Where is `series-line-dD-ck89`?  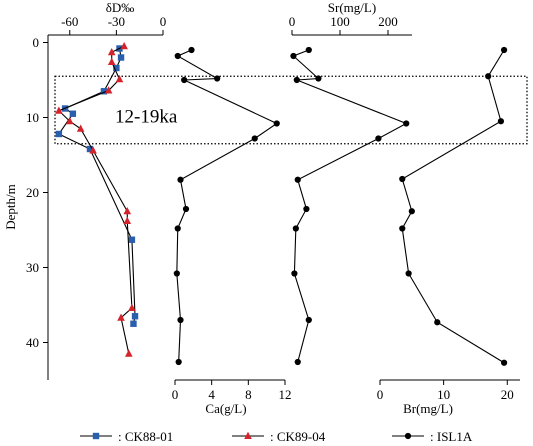 series-line-dD-ck89 is located at coordinates (95, 199).